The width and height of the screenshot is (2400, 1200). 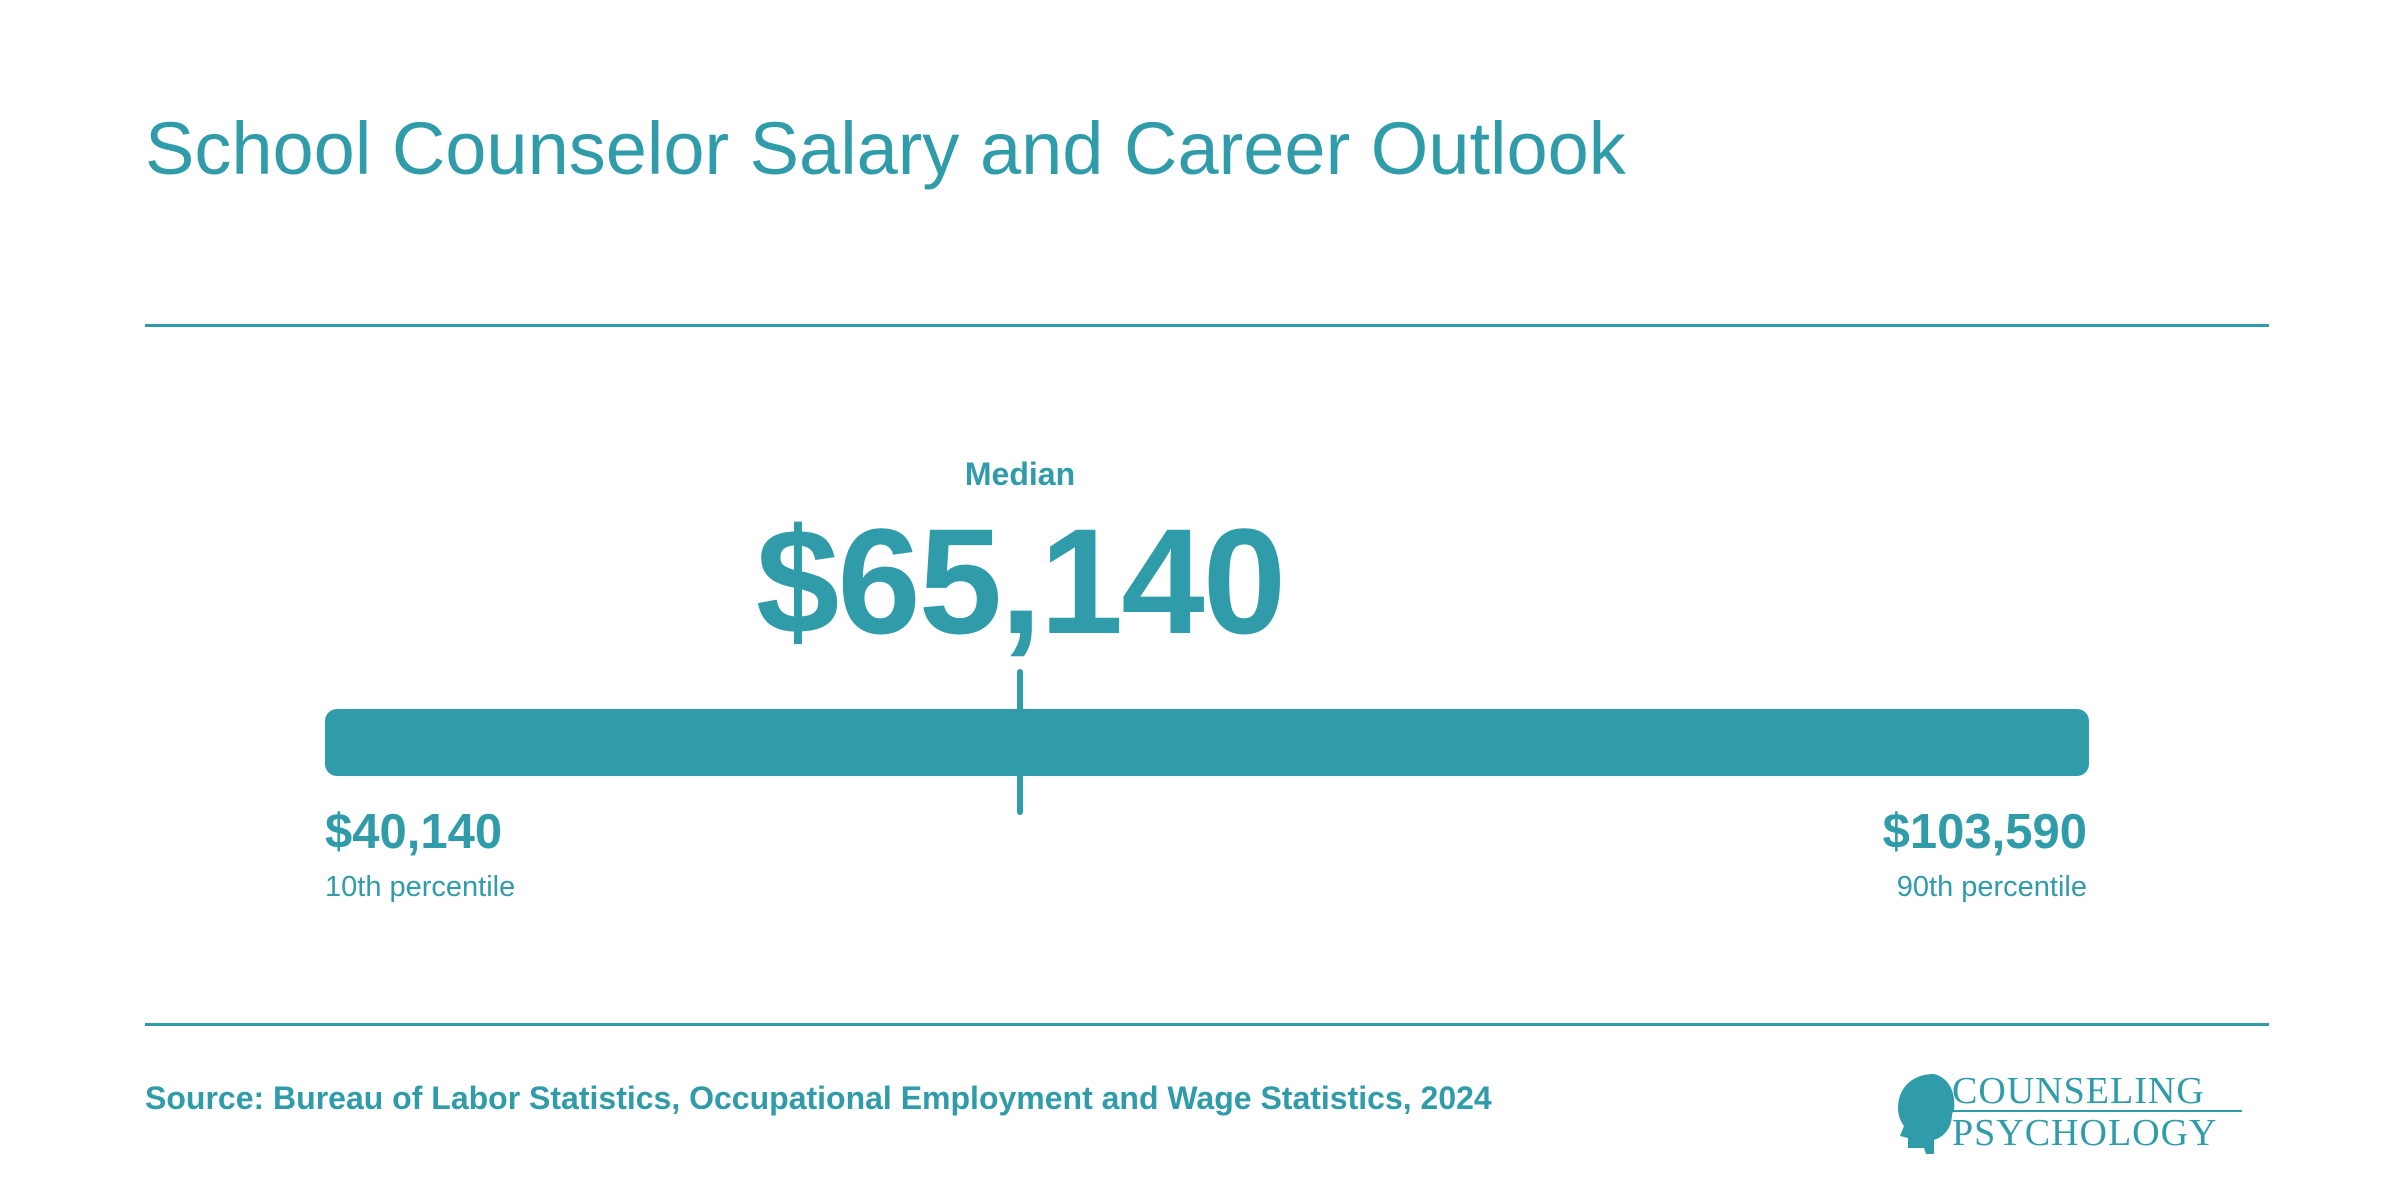 What do you see at coordinates (414, 832) in the screenshot?
I see `min-value: $40,140` at bounding box center [414, 832].